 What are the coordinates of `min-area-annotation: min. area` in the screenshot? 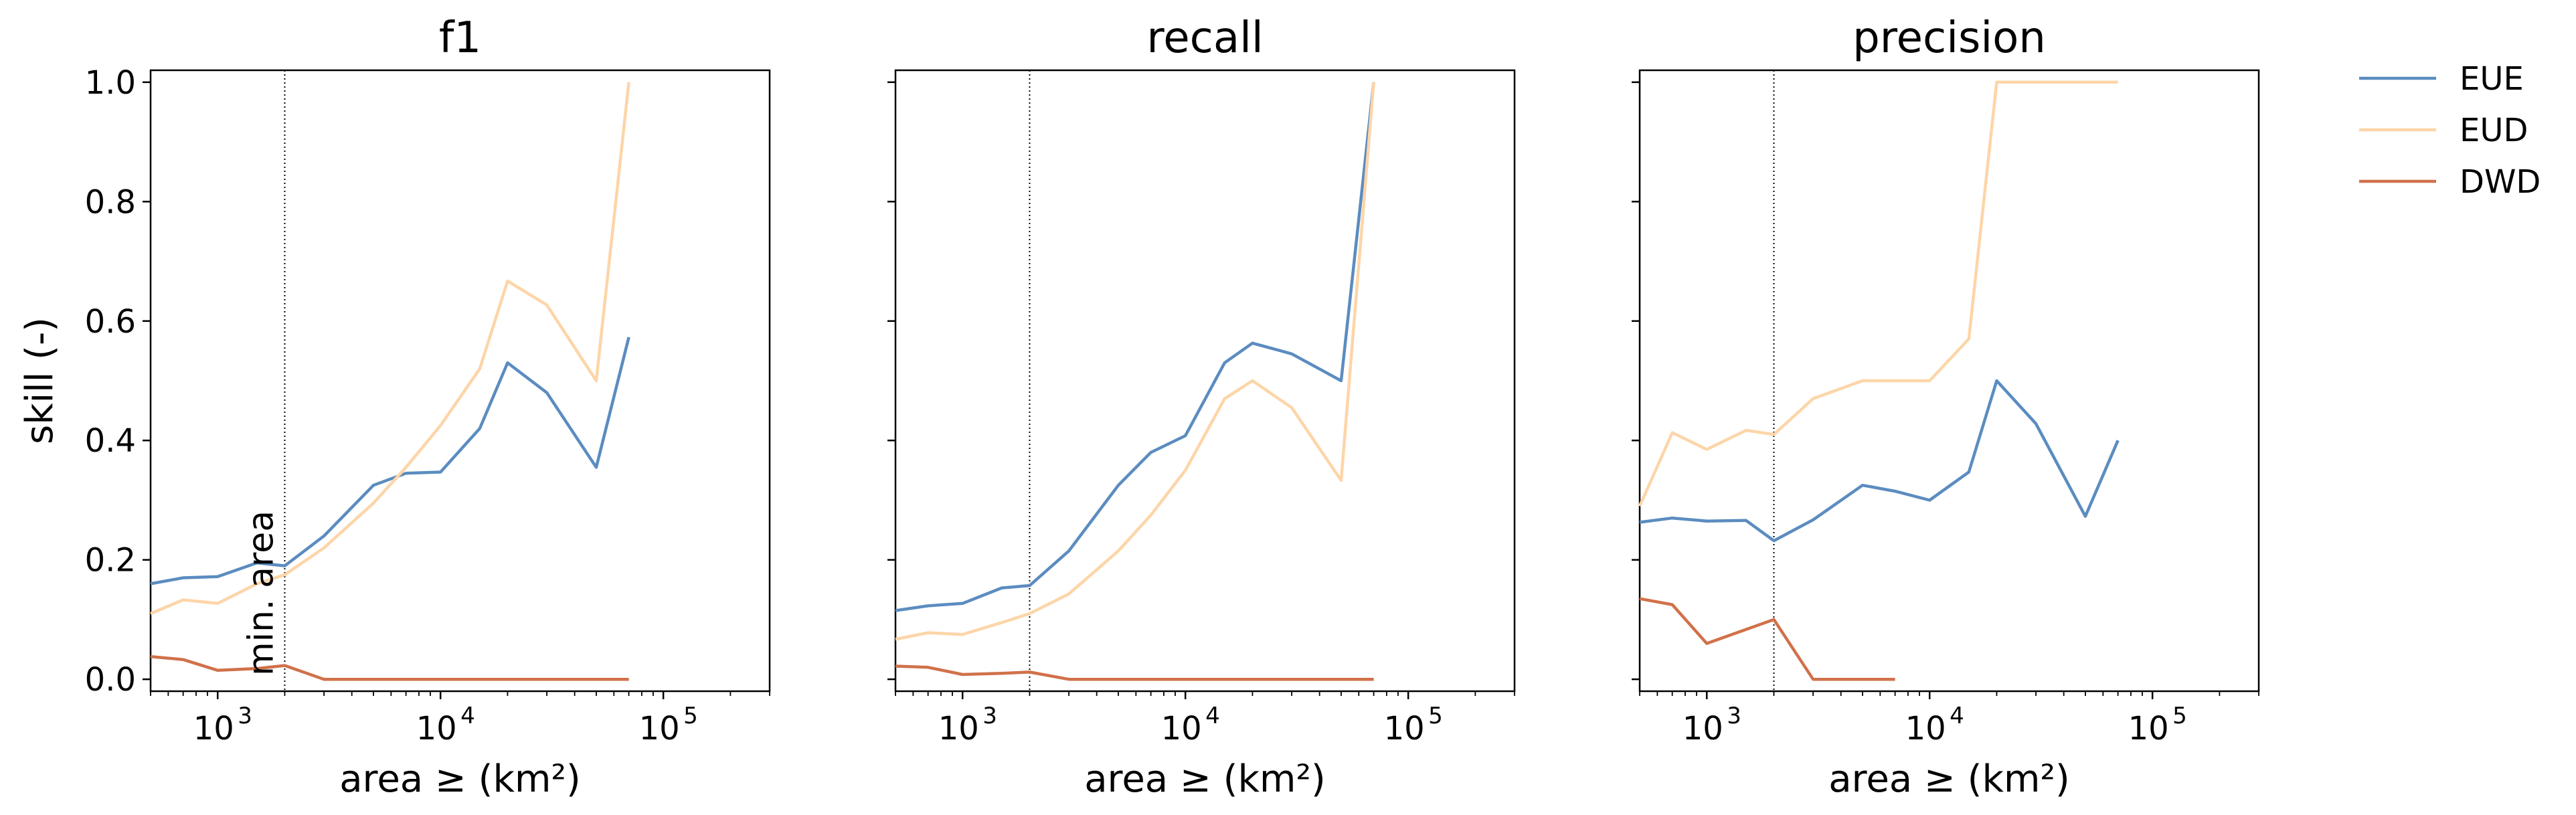 It's located at (261, 593).